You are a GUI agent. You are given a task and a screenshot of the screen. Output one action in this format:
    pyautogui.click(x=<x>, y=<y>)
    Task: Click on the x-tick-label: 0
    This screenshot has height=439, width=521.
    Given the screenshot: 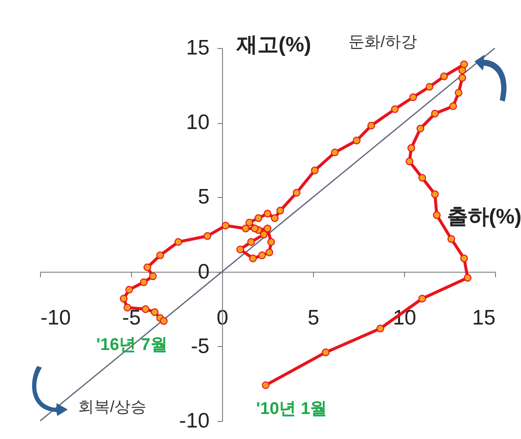 What is the action you would take?
    pyautogui.click(x=222, y=318)
    